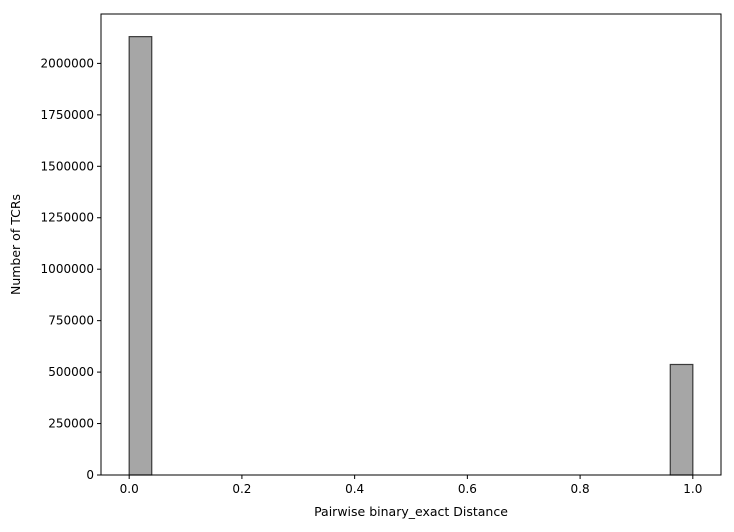  What do you see at coordinates (67, 218) in the screenshot?
I see `y-tick-label: 1250000` at bounding box center [67, 218].